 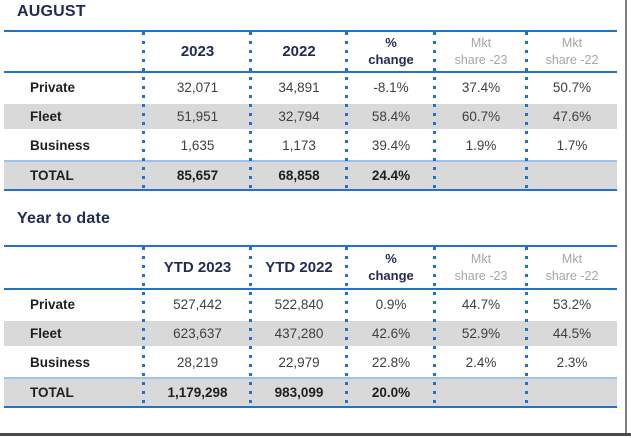 What do you see at coordinates (391, 304) in the screenshot?
I see `value-pct-change: 0.9%` at bounding box center [391, 304].